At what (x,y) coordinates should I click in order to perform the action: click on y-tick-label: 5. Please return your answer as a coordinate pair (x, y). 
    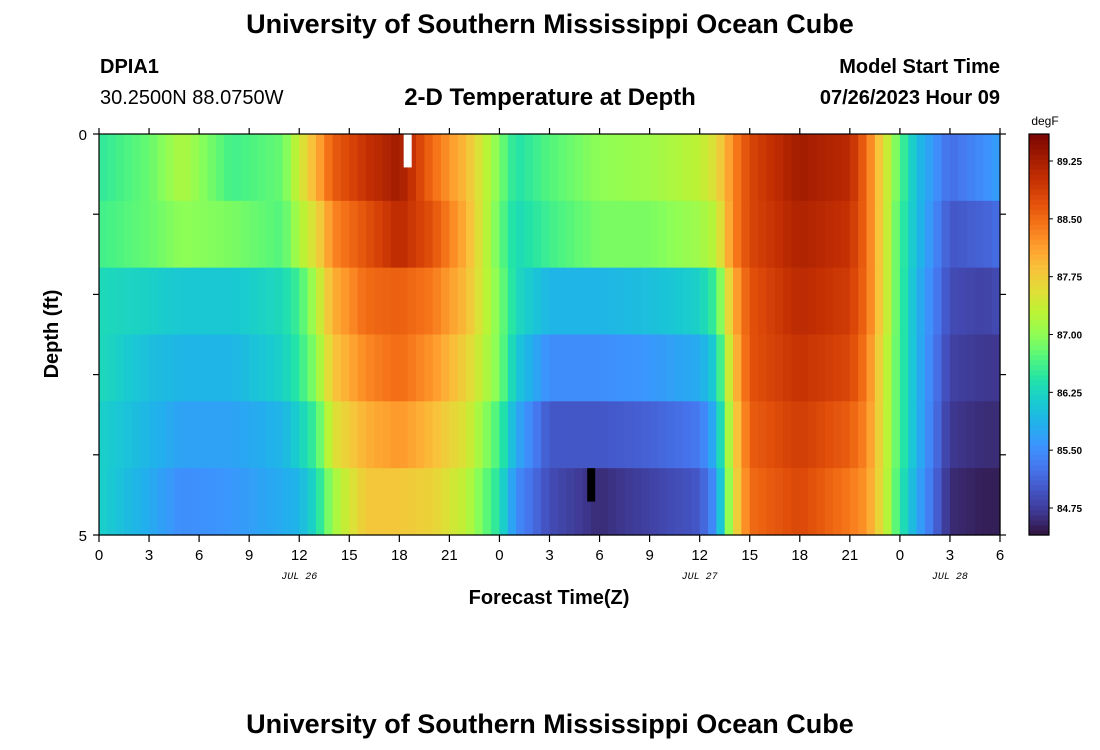
    Looking at the image, I should click on (83, 536).